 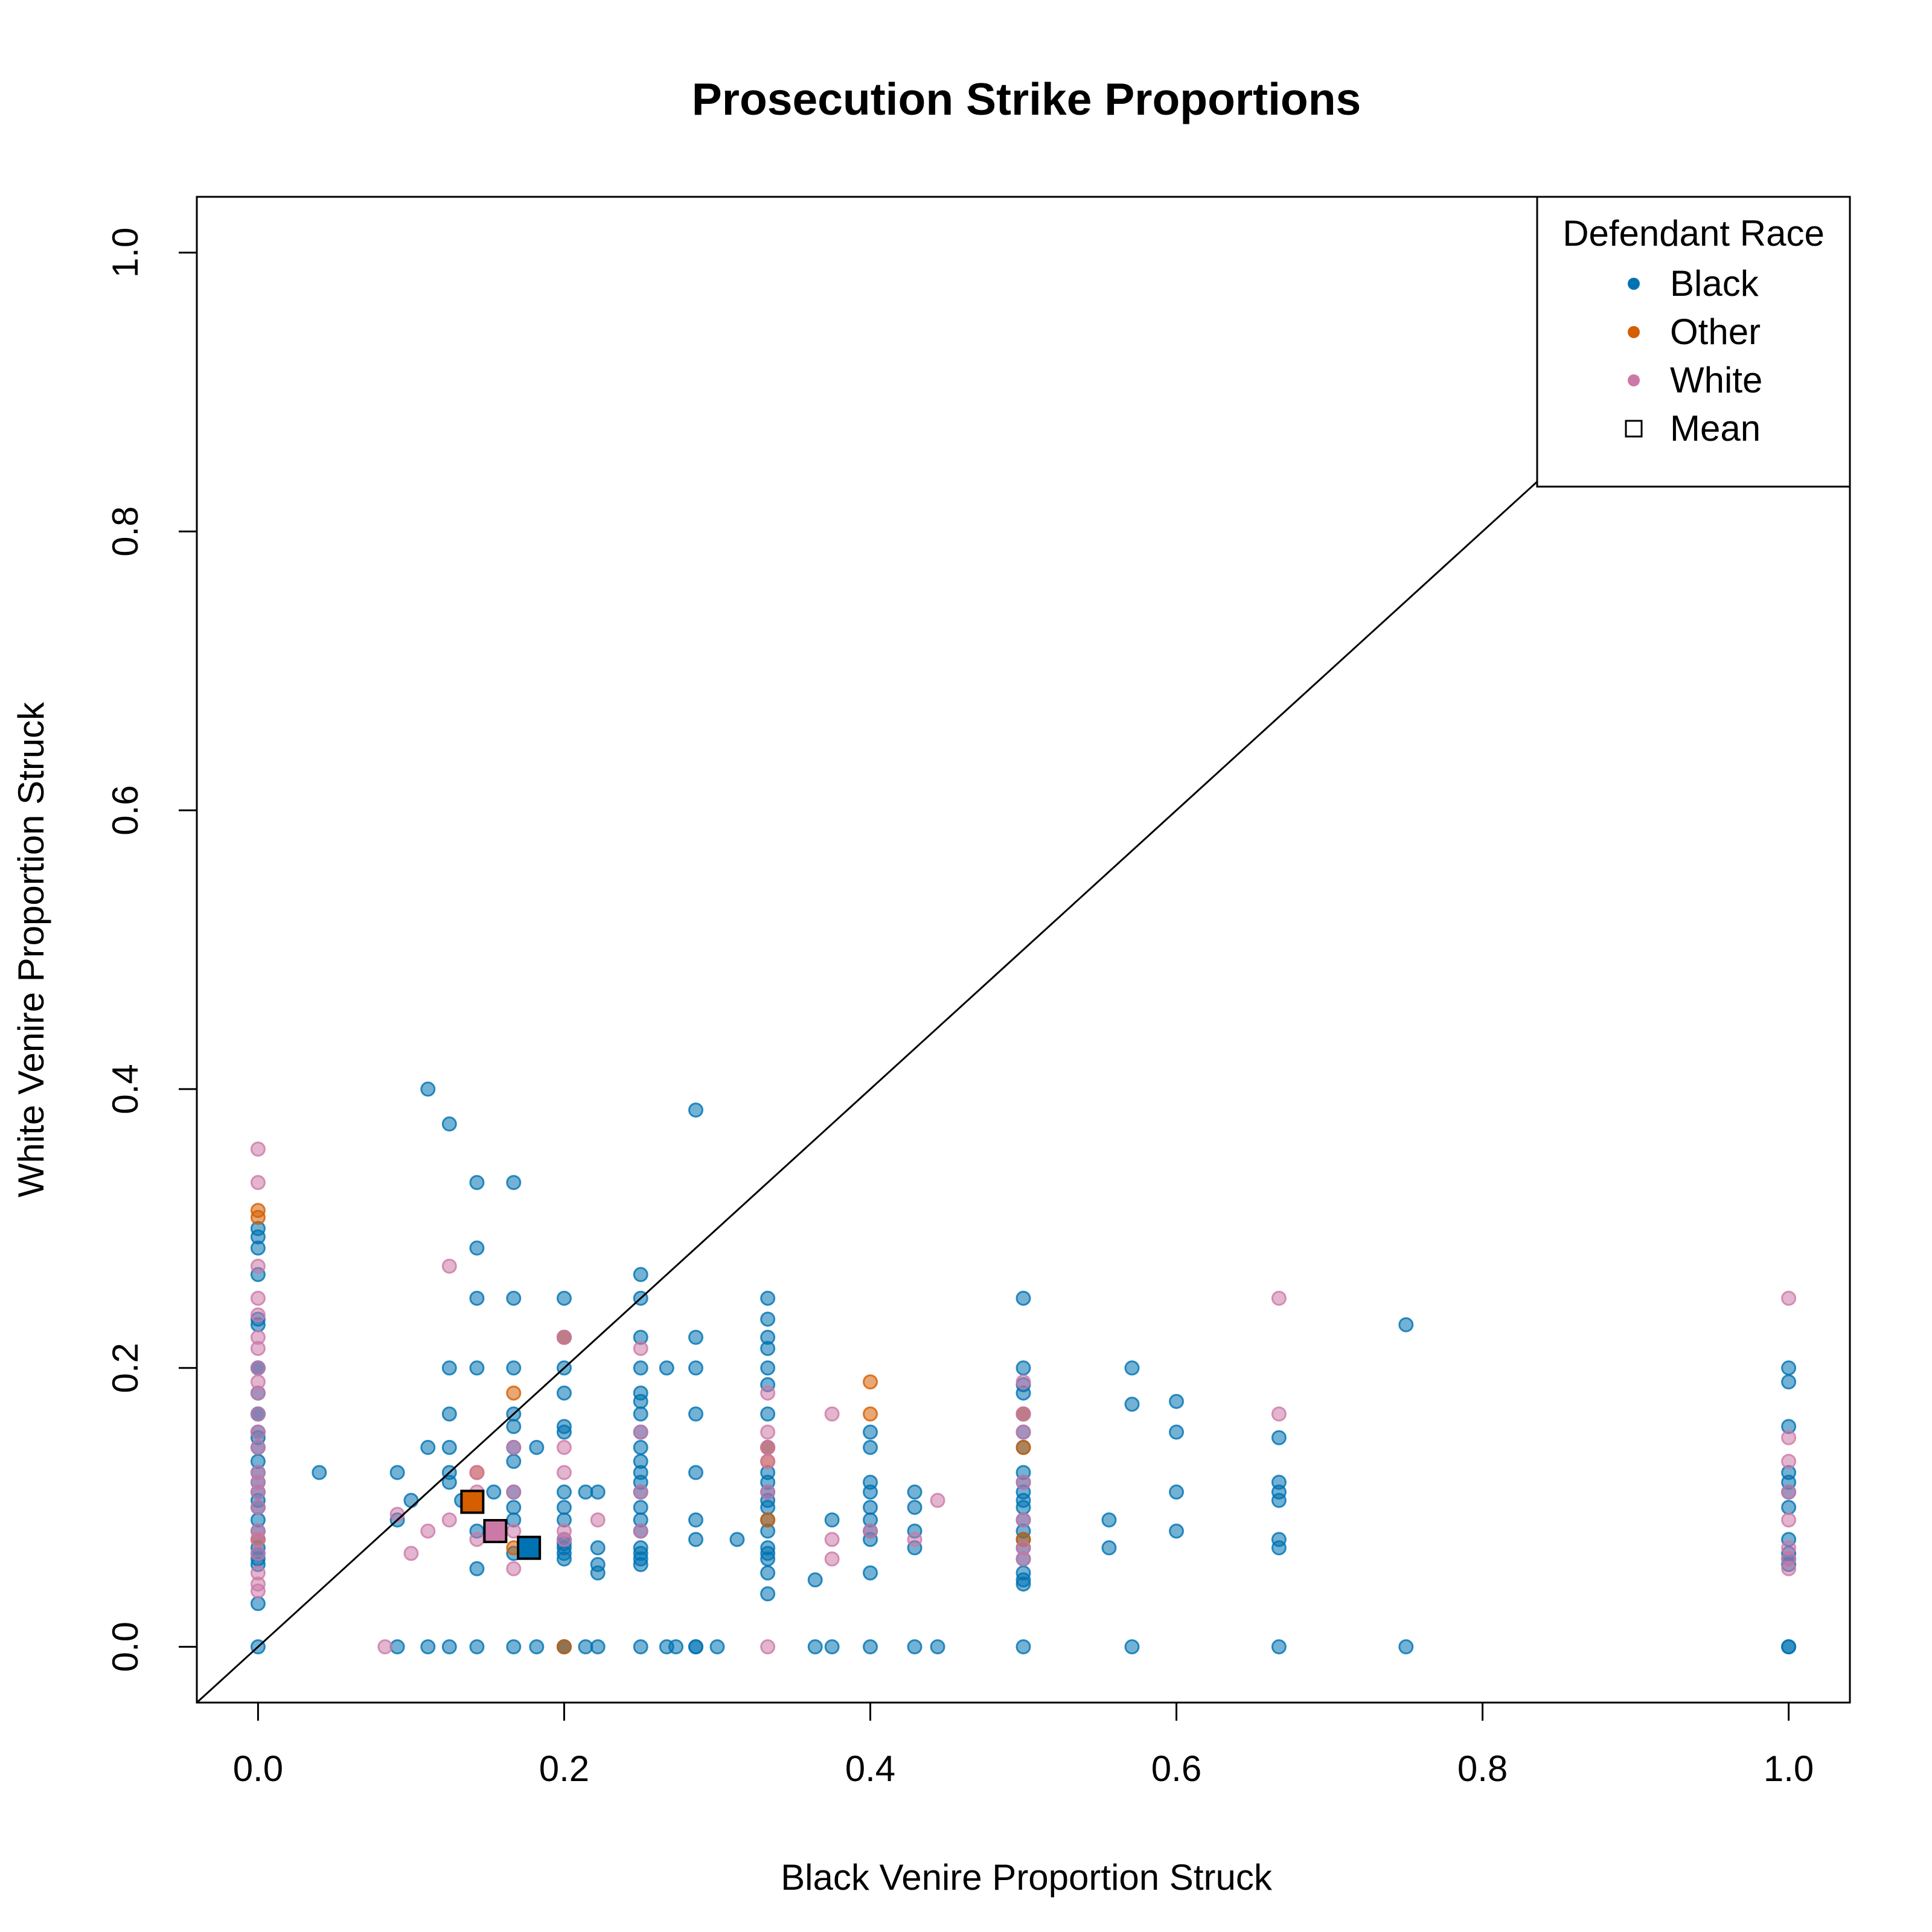 What do you see at coordinates (1789, 1769) in the screenshot?
I see `x-tick-label: 1.0` at bounding box center [1789, 1769].